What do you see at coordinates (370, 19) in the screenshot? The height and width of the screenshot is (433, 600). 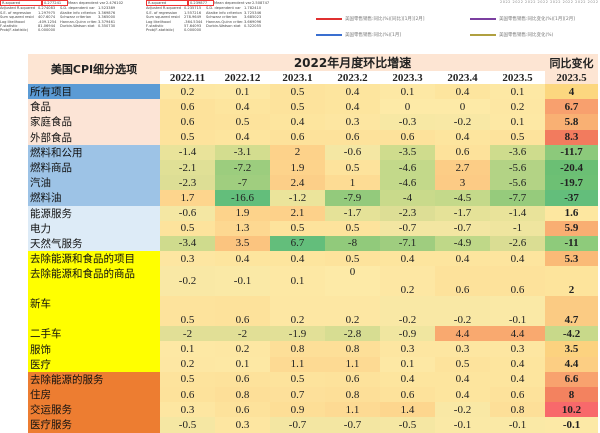 I see `legend-item: 美国零售销售:同比(%)[同比][1月][2月]` at bounding box center [370, 19].